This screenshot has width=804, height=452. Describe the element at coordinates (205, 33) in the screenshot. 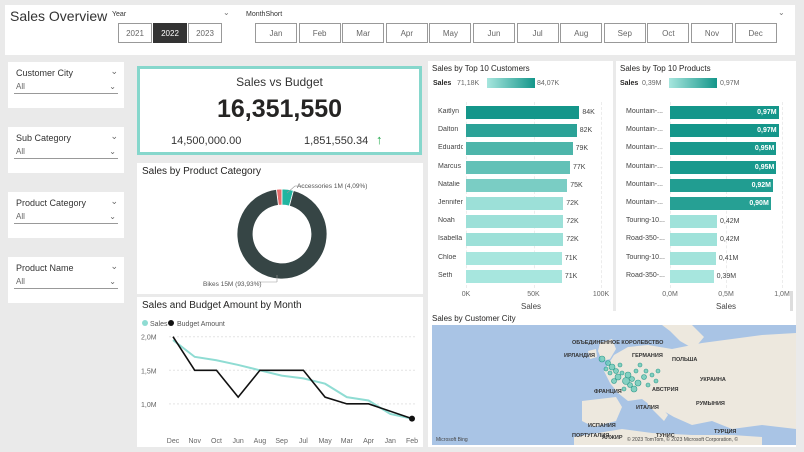

I see `year-button-2023: 2023` at that location.